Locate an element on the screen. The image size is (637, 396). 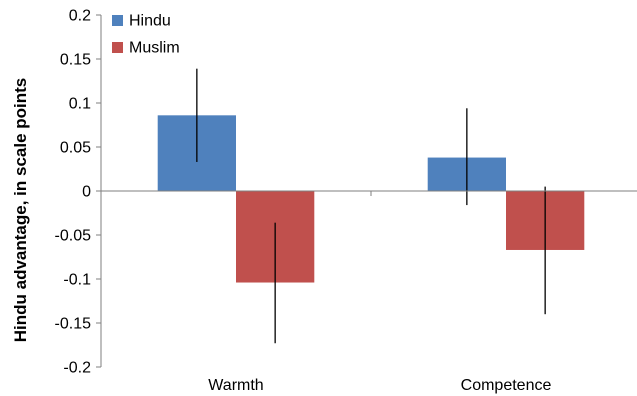
legend-swatch-muslim is located at coordinates (117, 47).